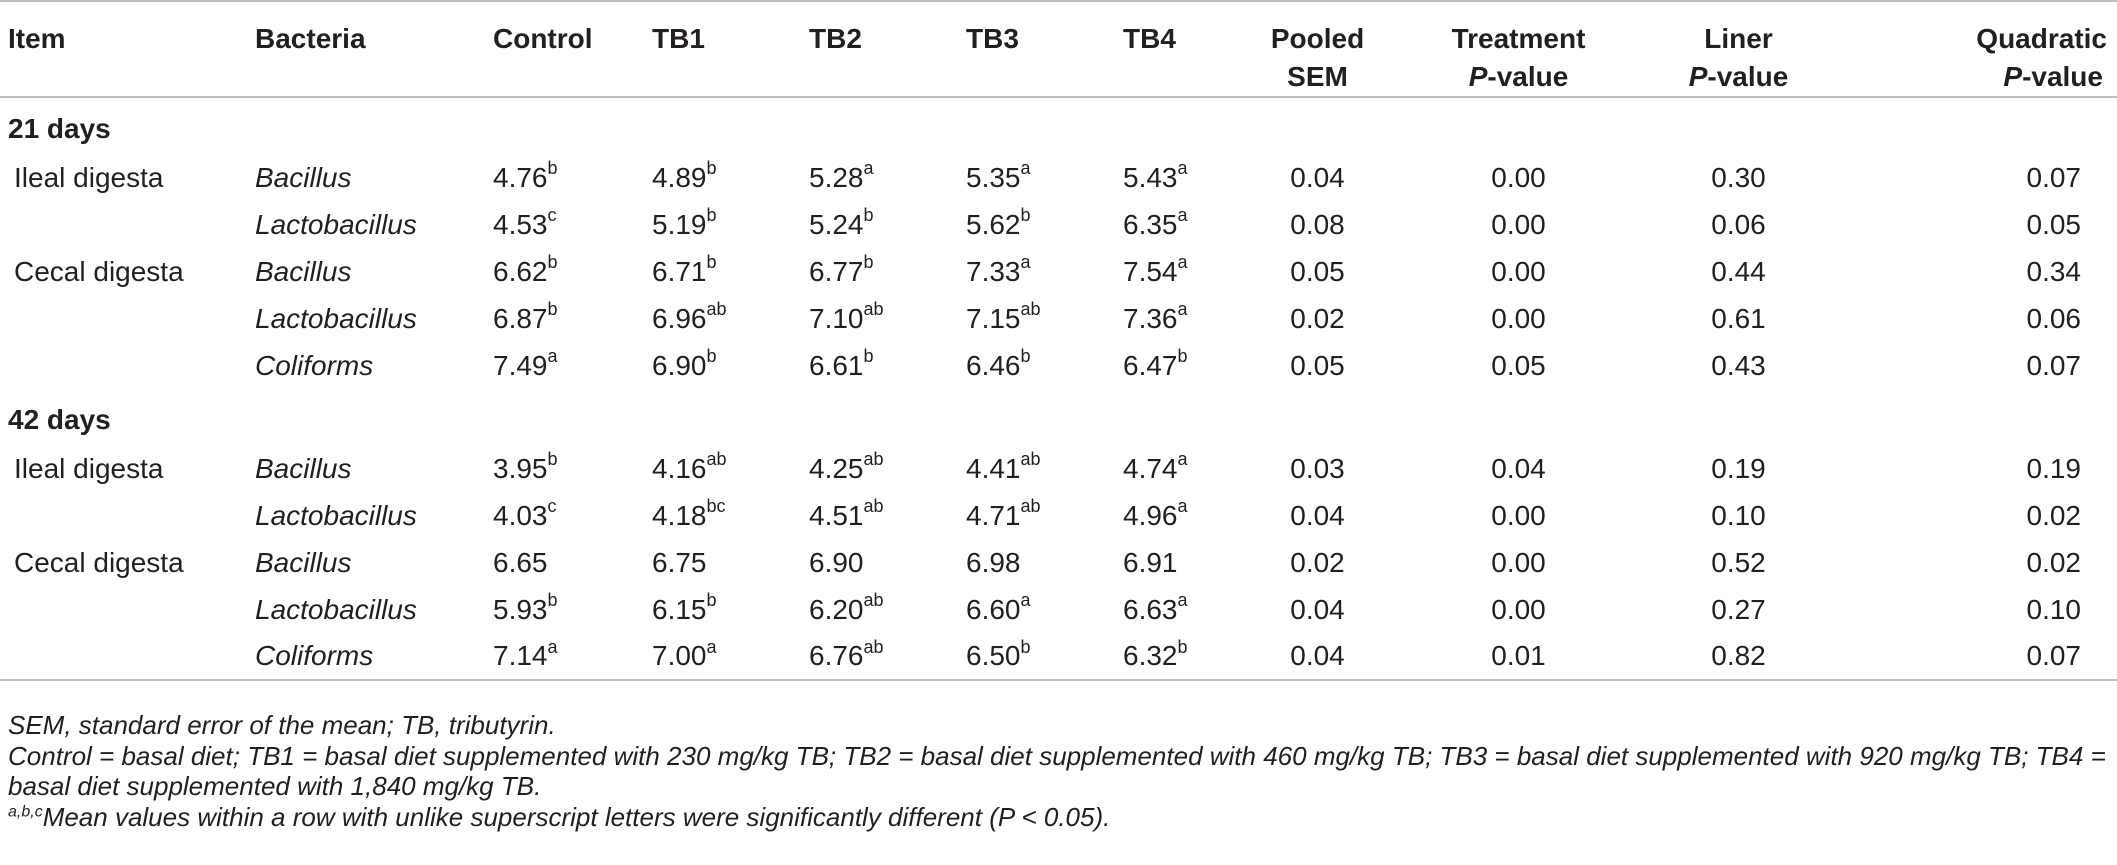 The width and height of the screenshot is (2117, 865). What do you see at coordinates (887, 657) in the screenshot?
I see `cell-tb2: 6.76ab` at bounding box center [887, 657].